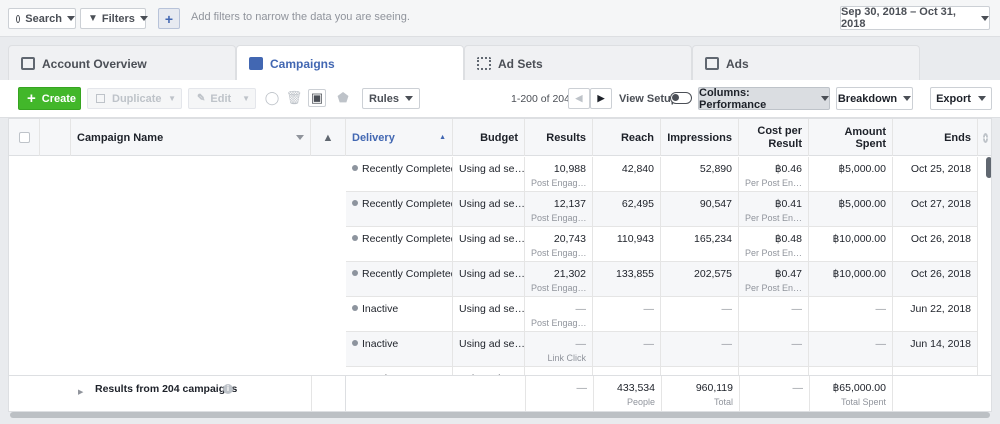 The height and width of the screenshot is (424, 1000). What do you see at coordinates (788, 274) in the screenshot?
I see `cpr-value: ฿0.47` at bounding box center [788, 274].